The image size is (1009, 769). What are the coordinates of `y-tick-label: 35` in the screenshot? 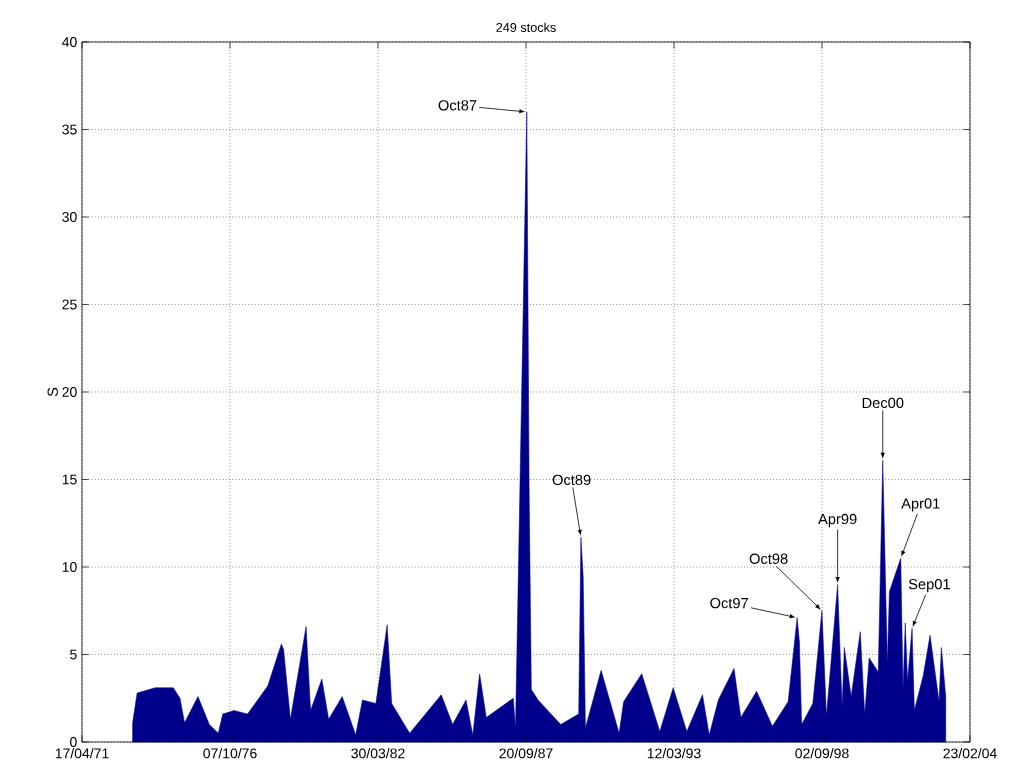 It's located at (69, 129).